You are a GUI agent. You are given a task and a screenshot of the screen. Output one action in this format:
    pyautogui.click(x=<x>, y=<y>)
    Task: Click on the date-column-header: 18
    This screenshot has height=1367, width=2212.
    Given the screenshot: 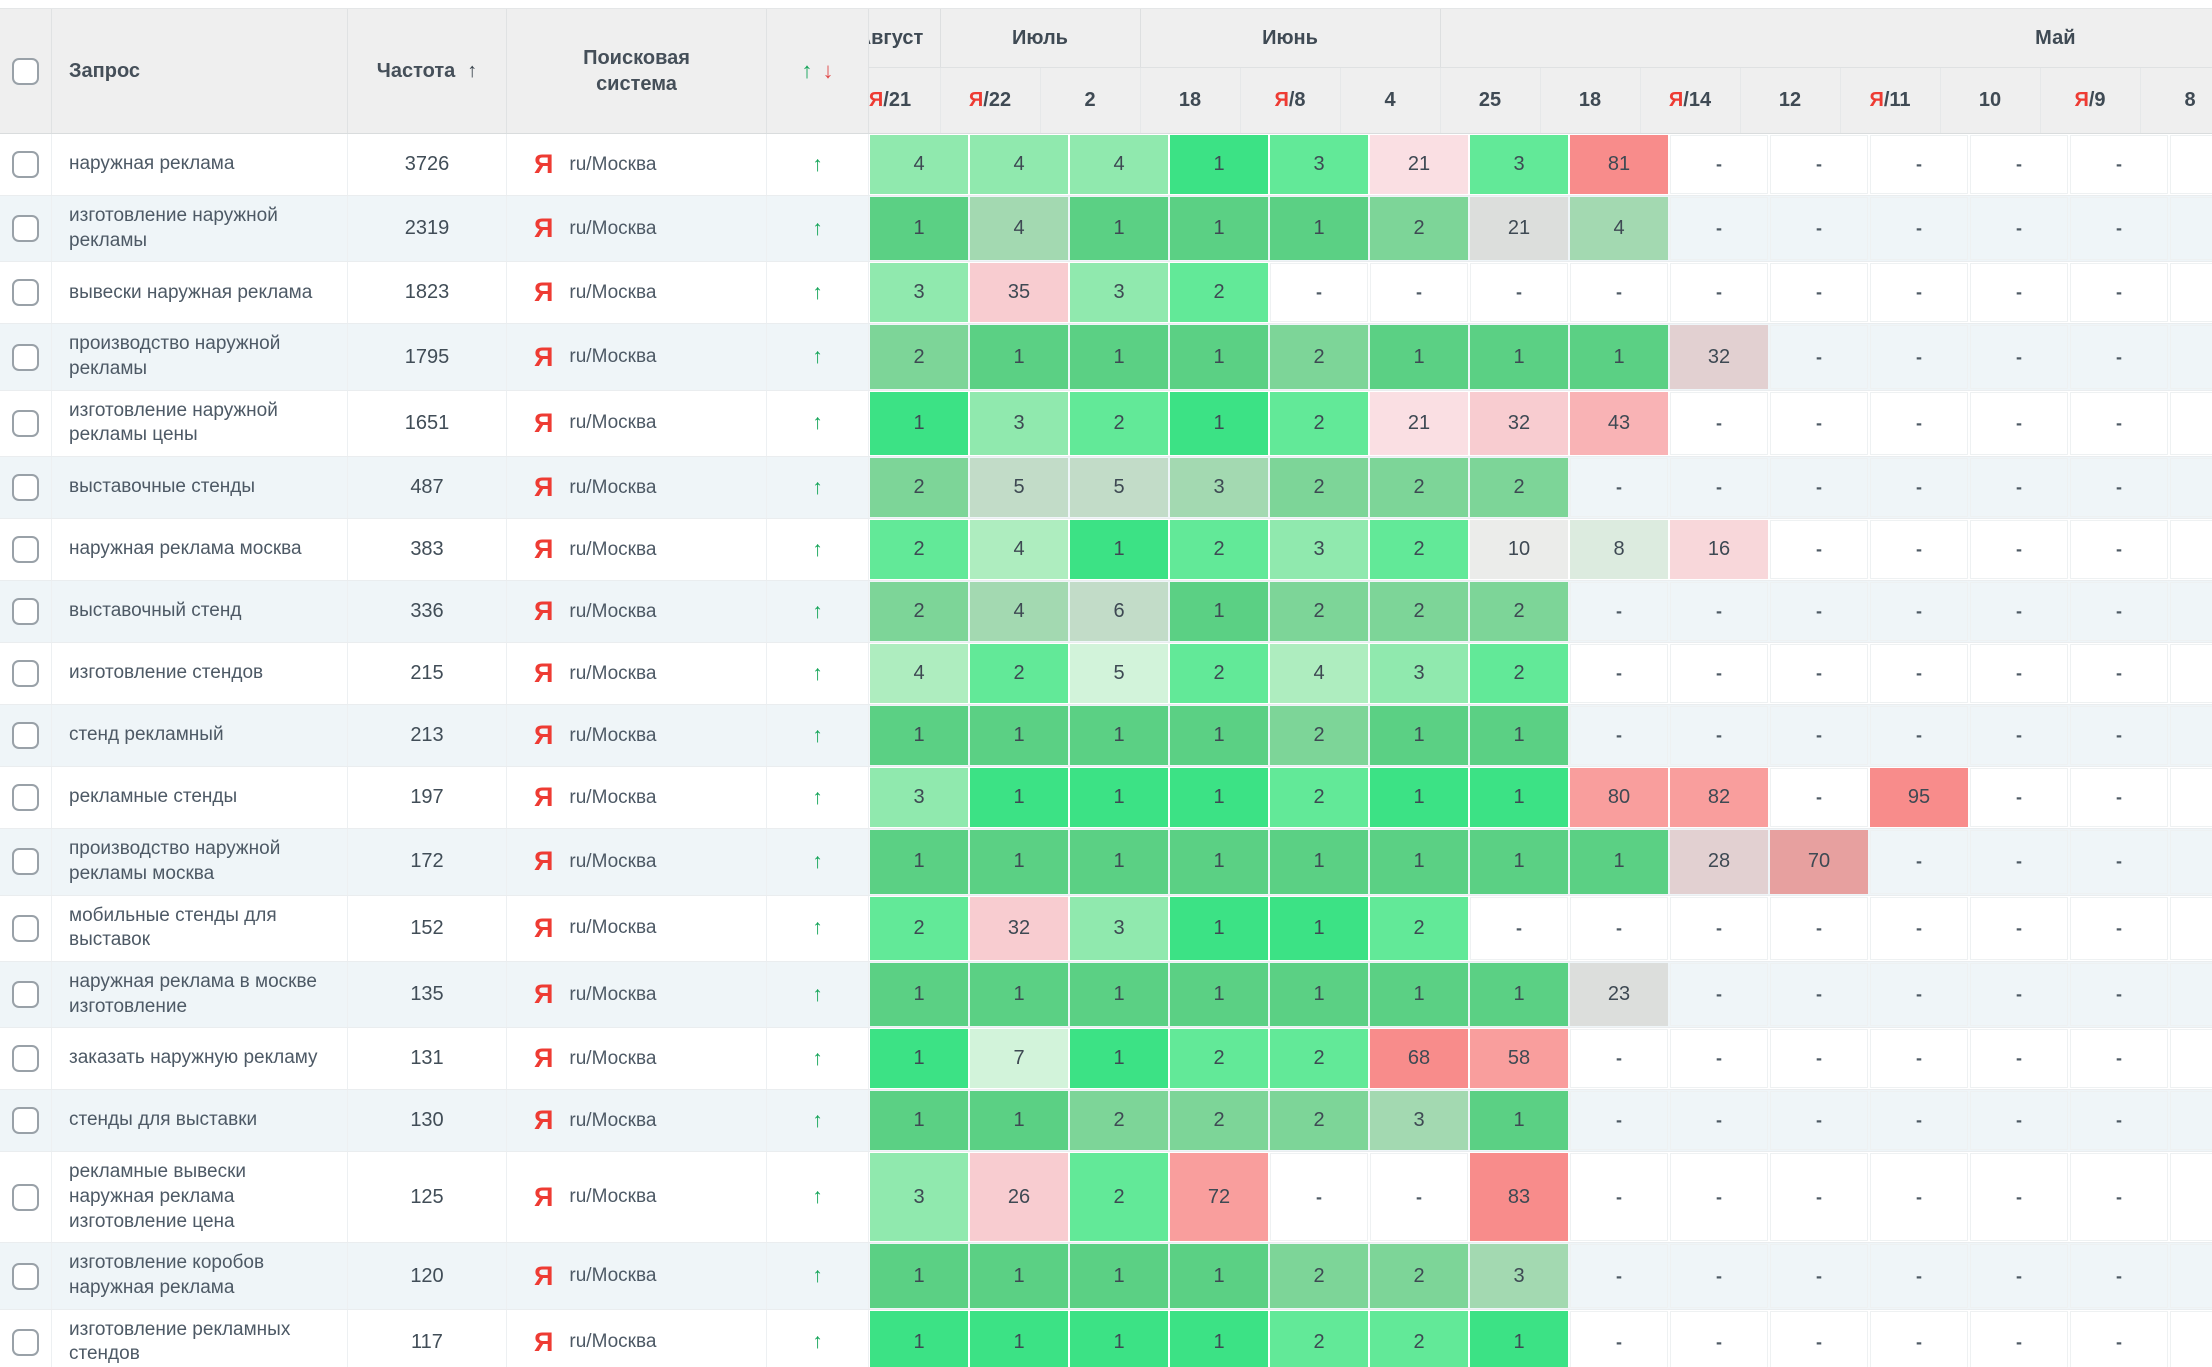 What is the action you would take?
    pyautogui.click(x=1191, y=100)
    